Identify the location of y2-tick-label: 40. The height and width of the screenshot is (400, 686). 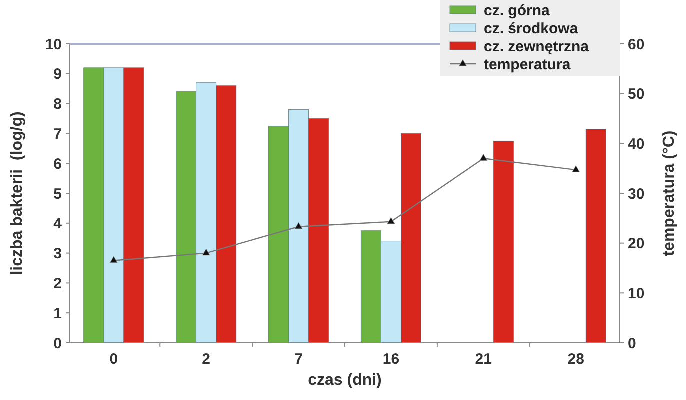
(636, 144).